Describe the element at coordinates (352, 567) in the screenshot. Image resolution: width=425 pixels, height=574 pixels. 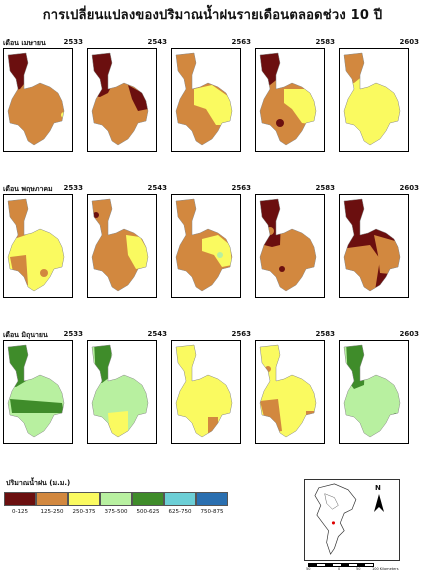
I see `scale-bar: 50 0 50 100 Kilometers` at that location.